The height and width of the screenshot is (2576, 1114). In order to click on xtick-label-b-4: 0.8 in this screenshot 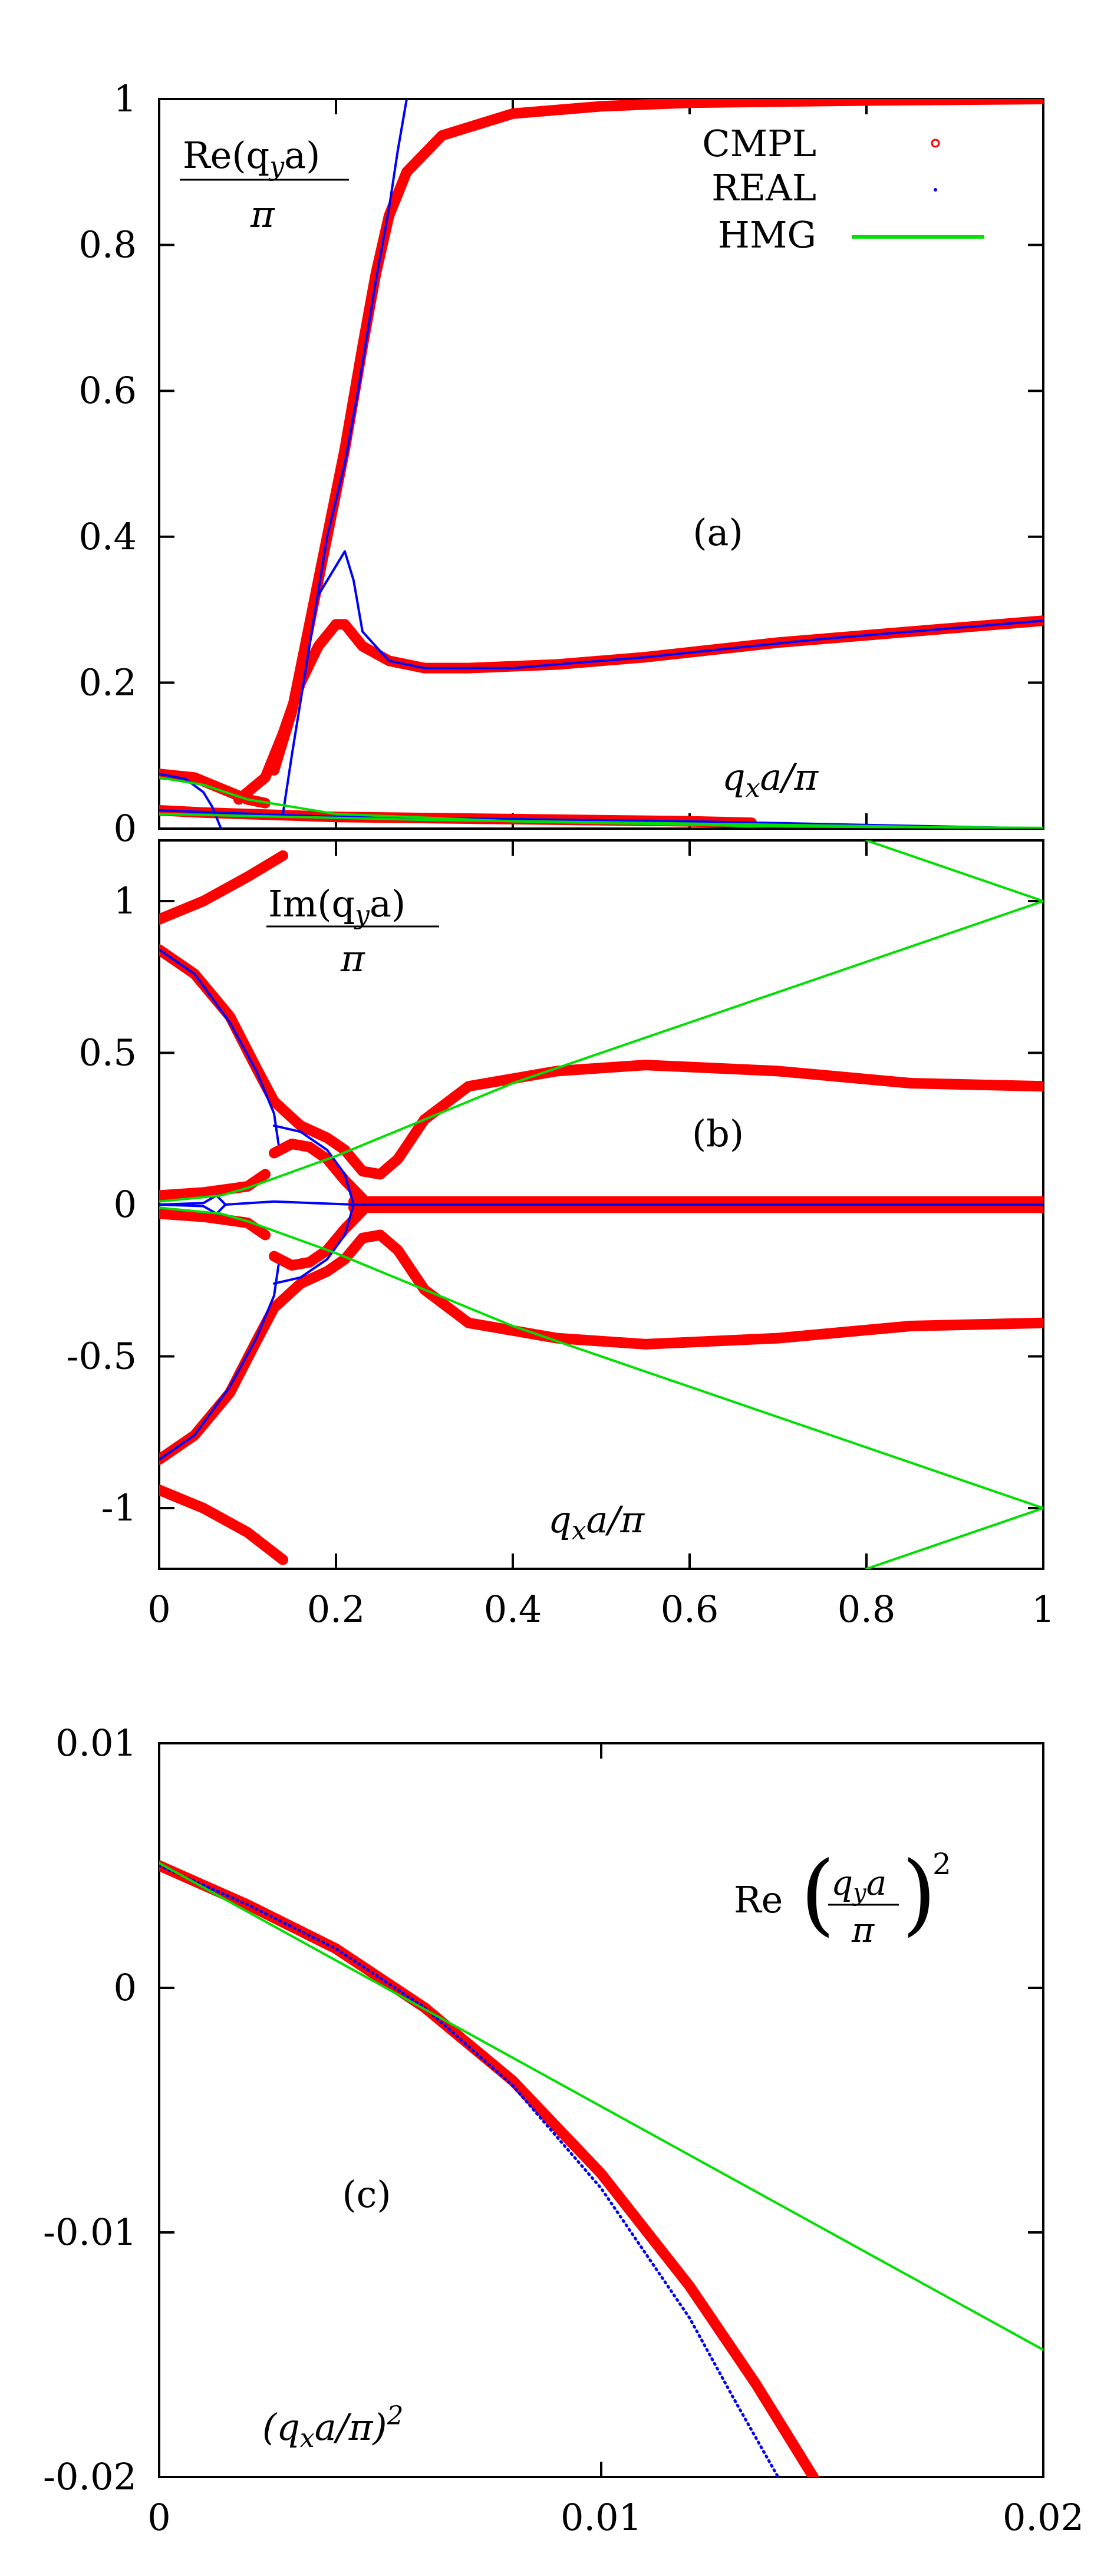, I will do `click(867, 1610)`.